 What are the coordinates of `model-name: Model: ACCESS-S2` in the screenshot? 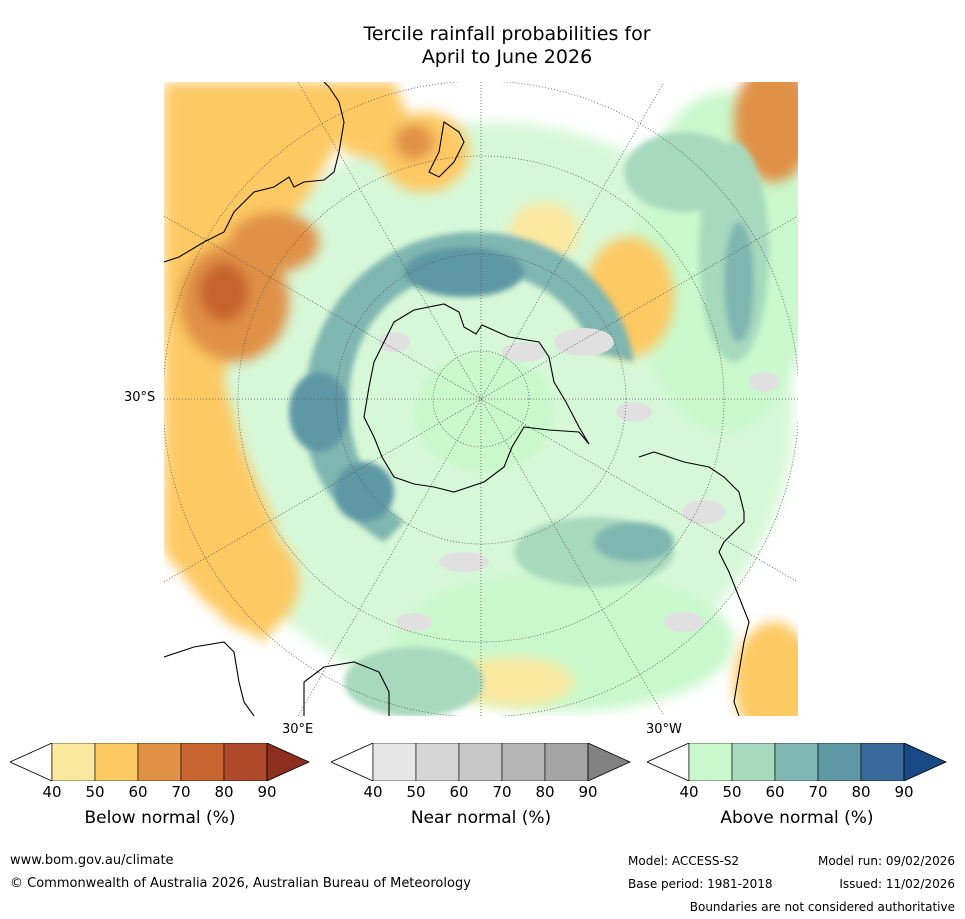 It's located at (684, 861).